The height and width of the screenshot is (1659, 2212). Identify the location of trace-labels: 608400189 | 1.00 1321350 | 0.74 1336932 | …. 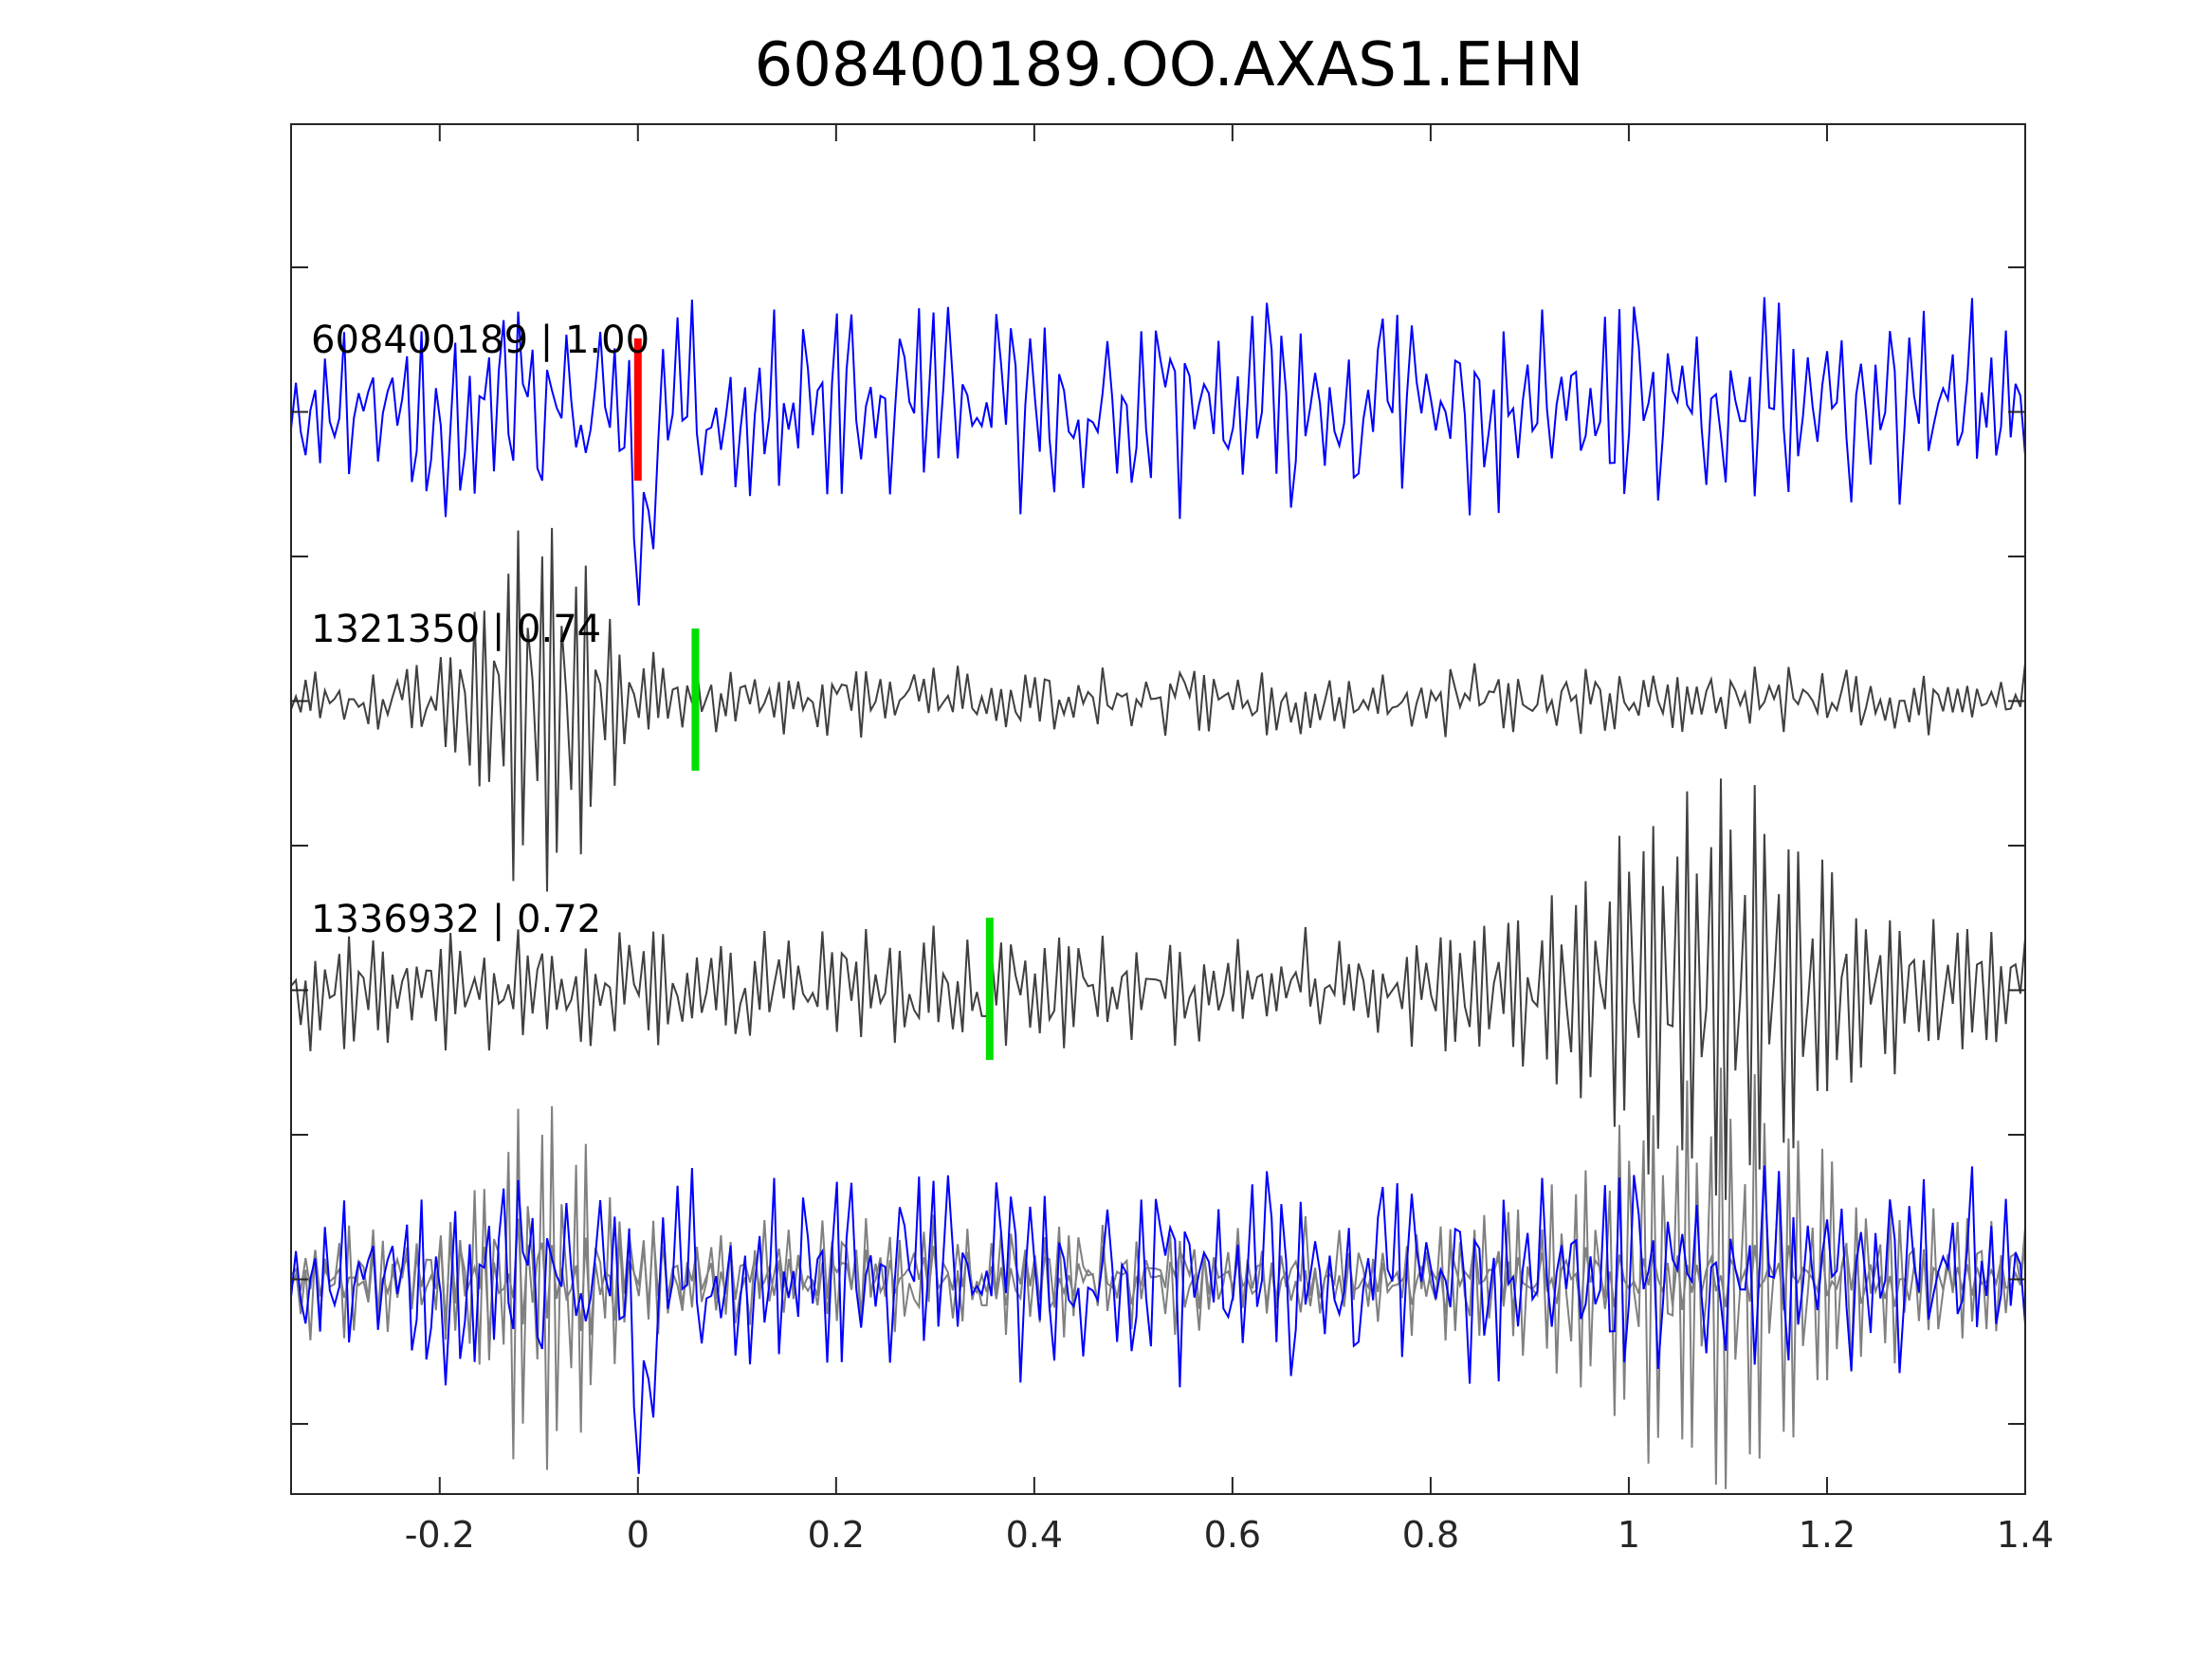
(480, 630).